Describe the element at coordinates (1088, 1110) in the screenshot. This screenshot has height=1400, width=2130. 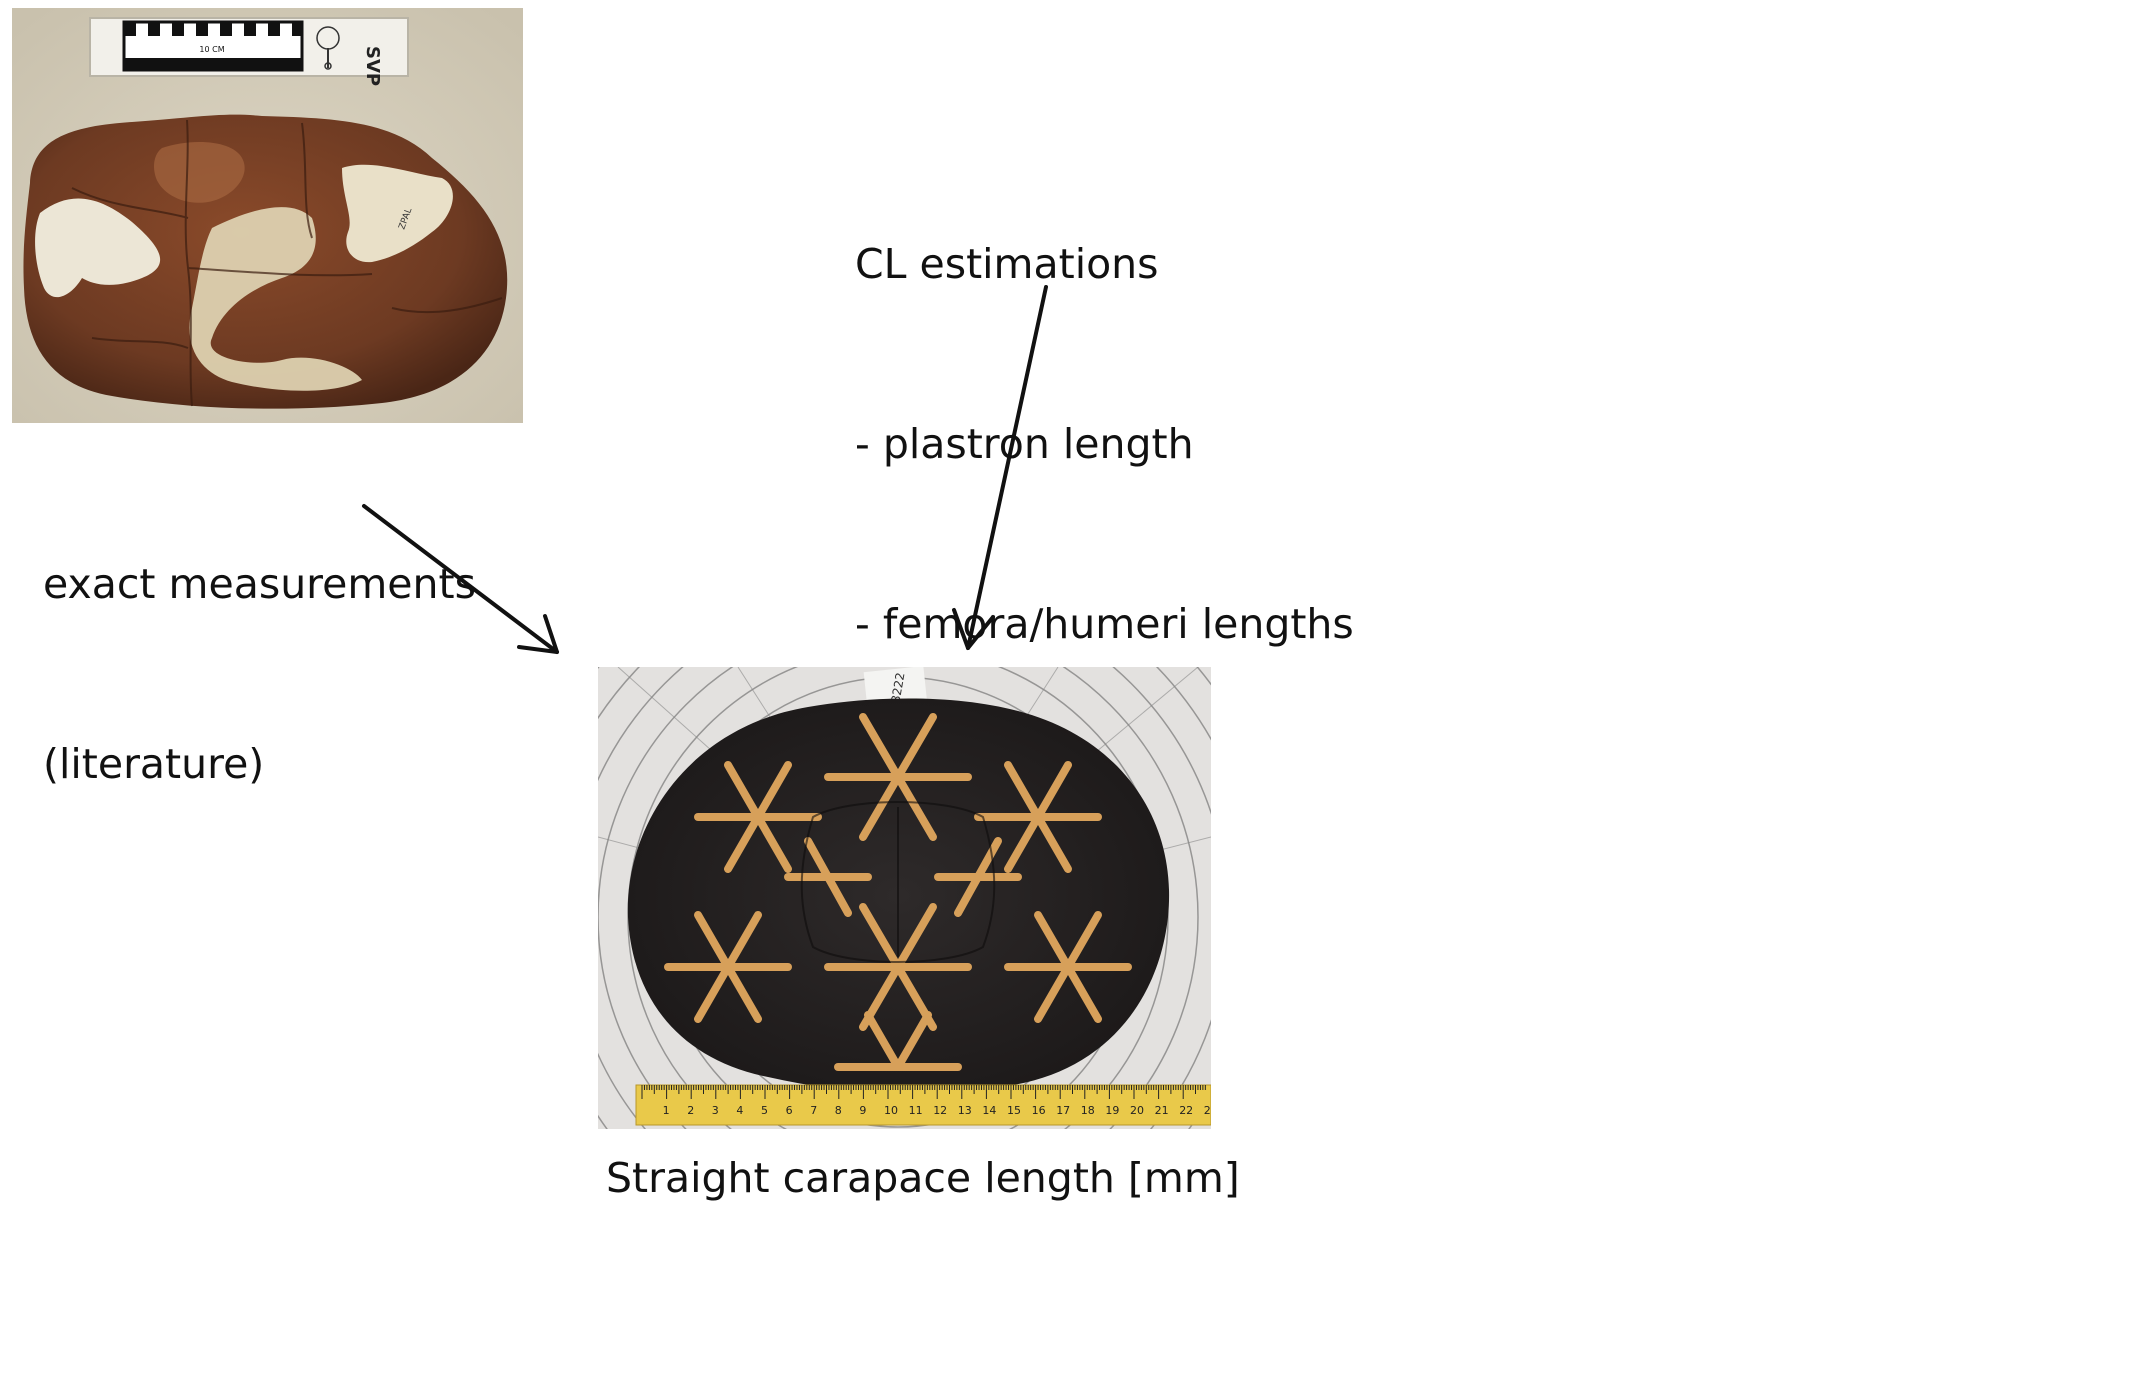
I see `ruler-number: 18` at that location.